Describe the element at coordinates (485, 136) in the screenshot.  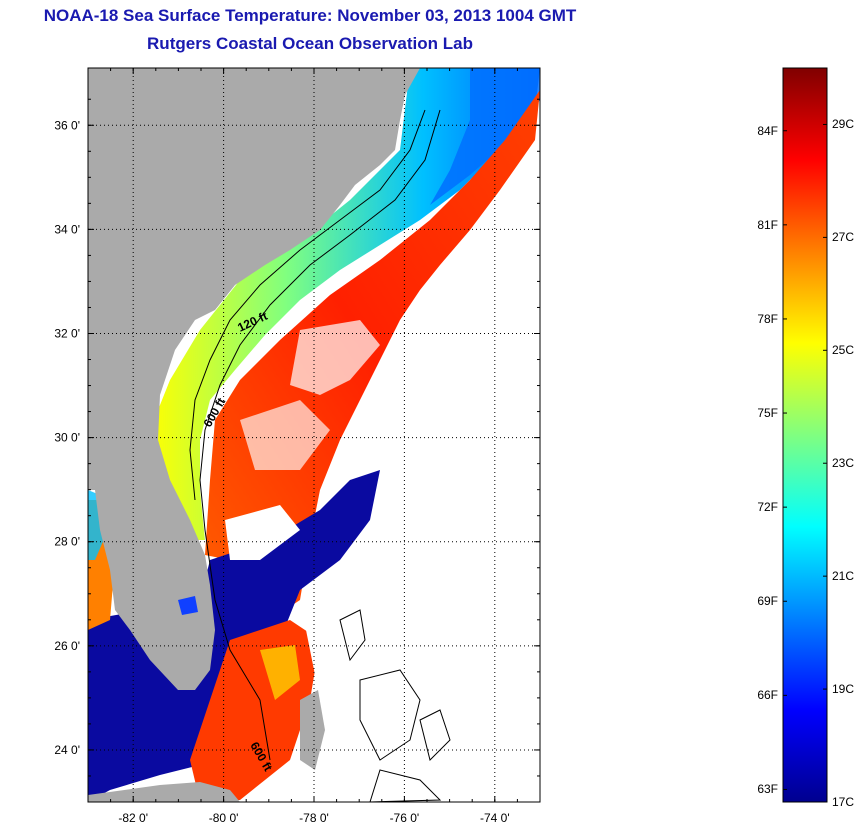
I see `offshore-cool-band` at that location.